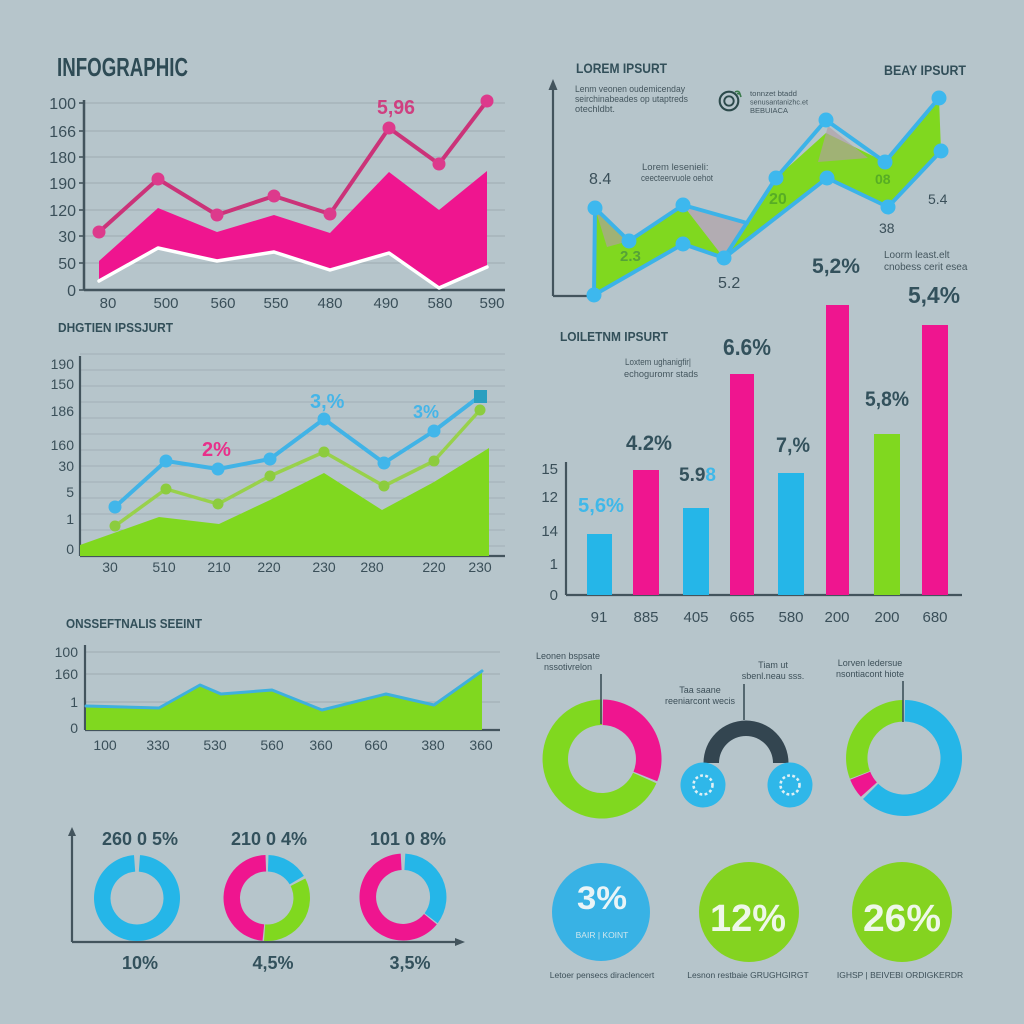 This screenshot has width=1024, height=1024. I want to click on svg-text: reeniarcont wecis, so click(700, 701).